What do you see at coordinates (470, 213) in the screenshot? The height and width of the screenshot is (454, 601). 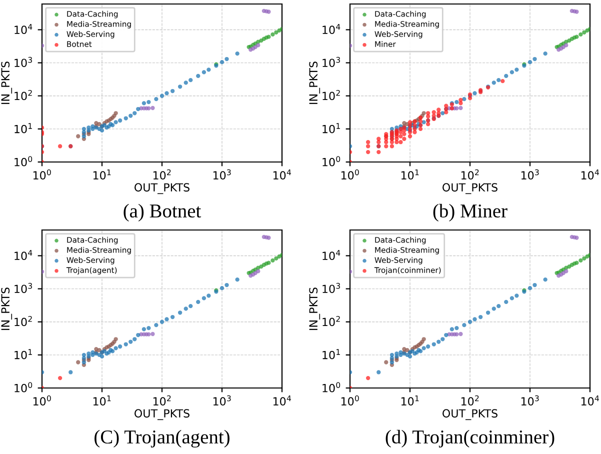 I see `text: (b) Miner` at bounding box center [470, 213].